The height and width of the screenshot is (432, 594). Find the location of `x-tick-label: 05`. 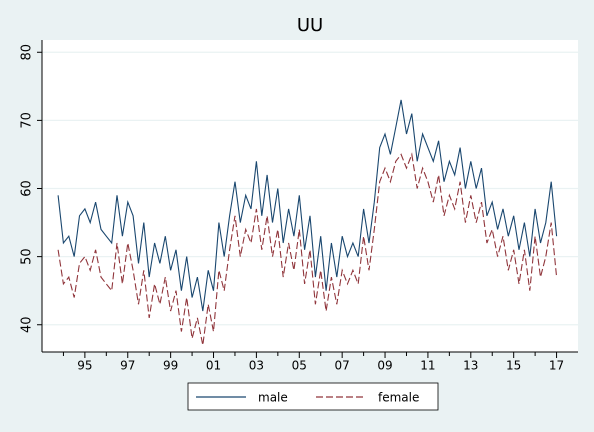

x-tick-label: 05 is located at coordinates (299, 366).